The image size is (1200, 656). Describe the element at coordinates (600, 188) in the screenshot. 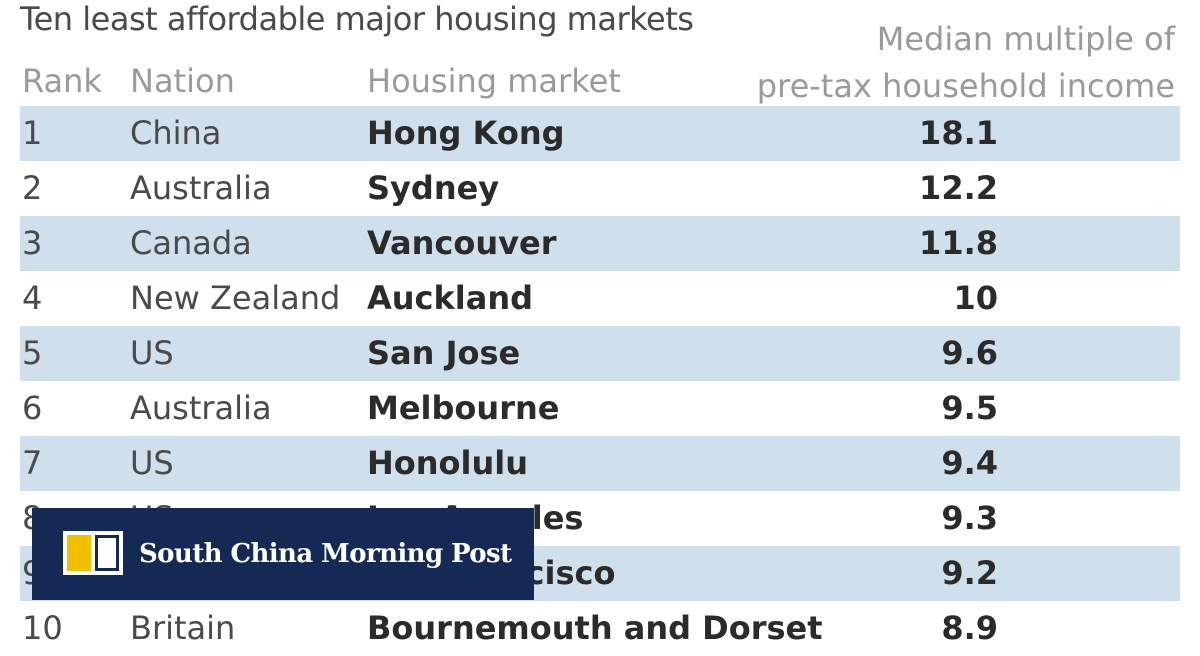

I see `table-row: 2 Australia Sydney 12.2` at that location.